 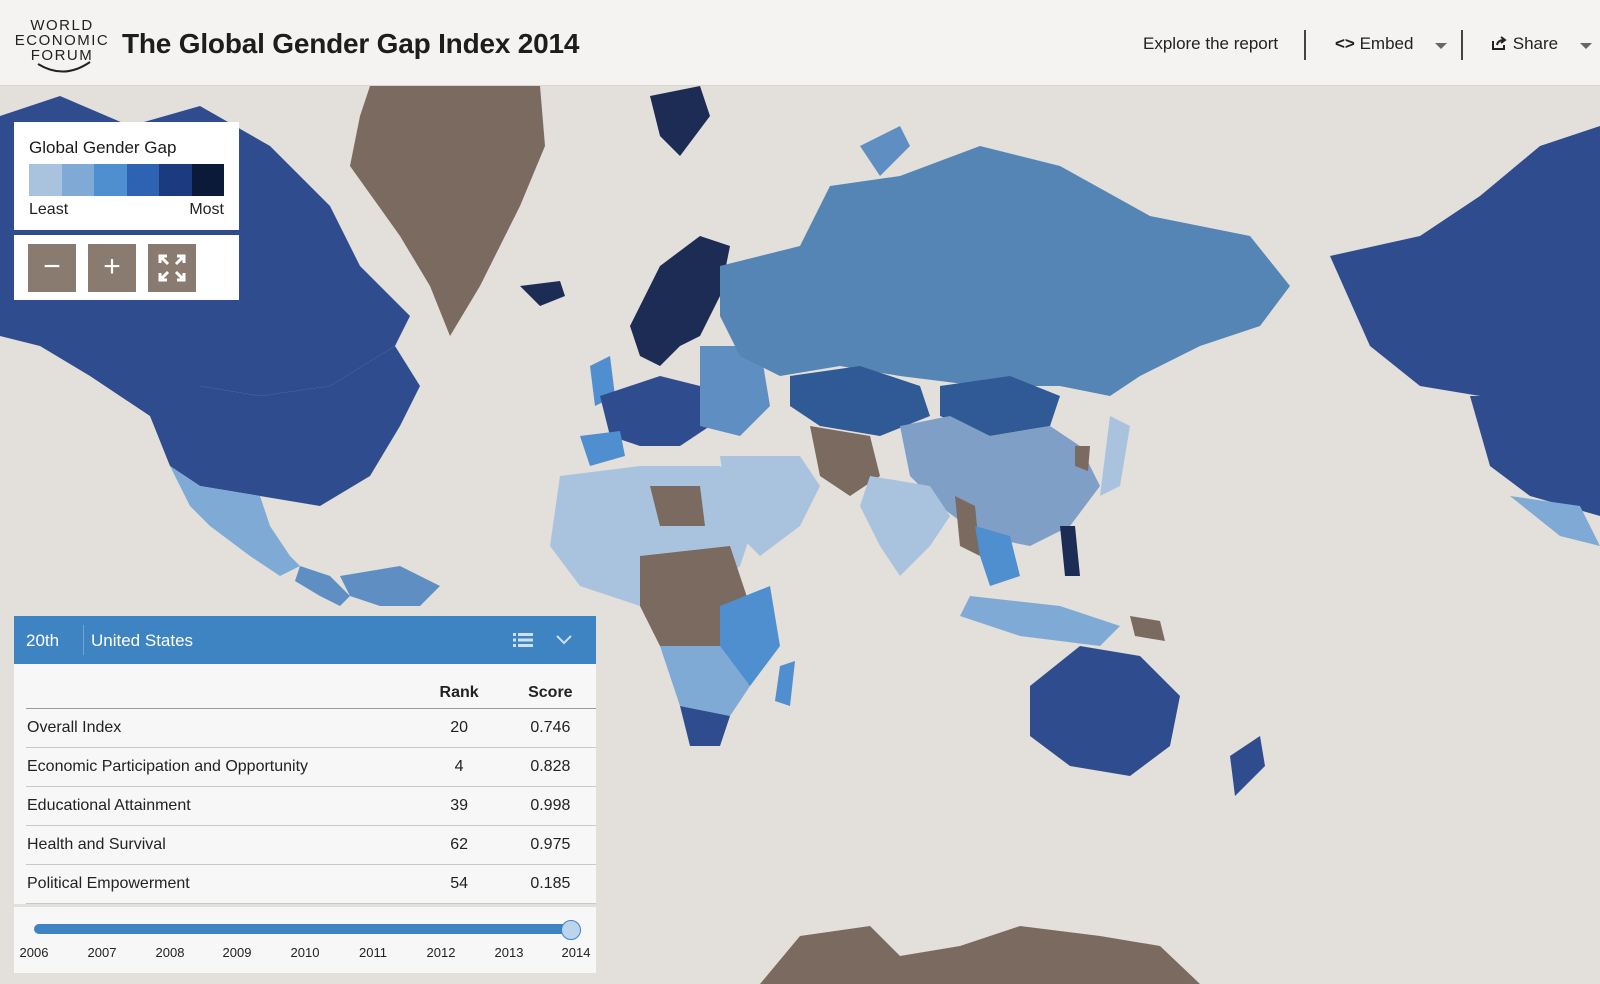 I want to click on subindex-rank: 62, so click(x=459, y=845).